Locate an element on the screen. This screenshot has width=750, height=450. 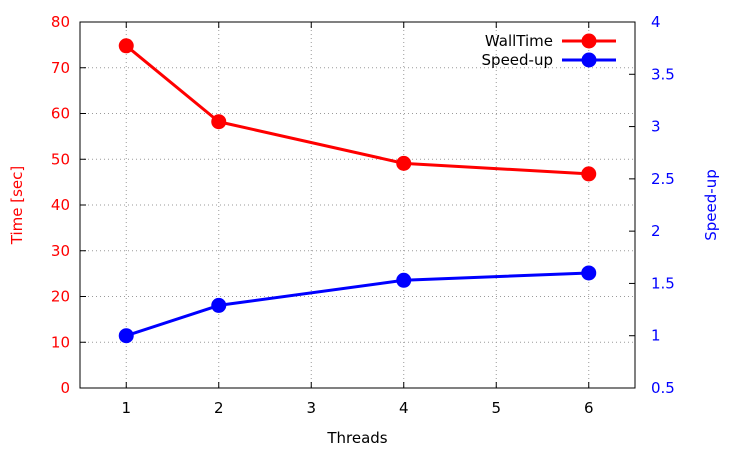
legend-label: WallTime is located at coordinates (519, 41).